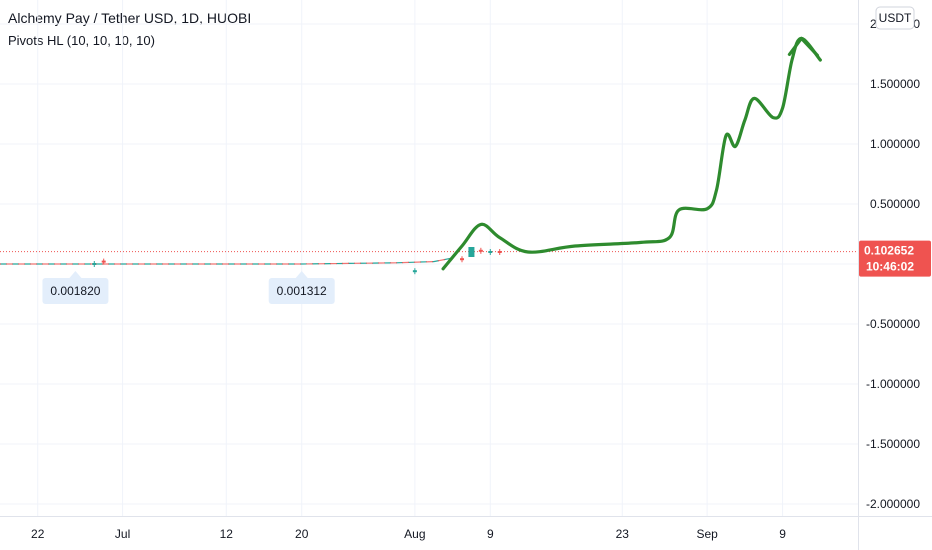 Image resolution: width=932 pixels, height=550 pixels. What do you see at coordinates (893, 324) in the screenshot?
I see `price-tick-label: -0.500000` at bounding box center [893, 324].